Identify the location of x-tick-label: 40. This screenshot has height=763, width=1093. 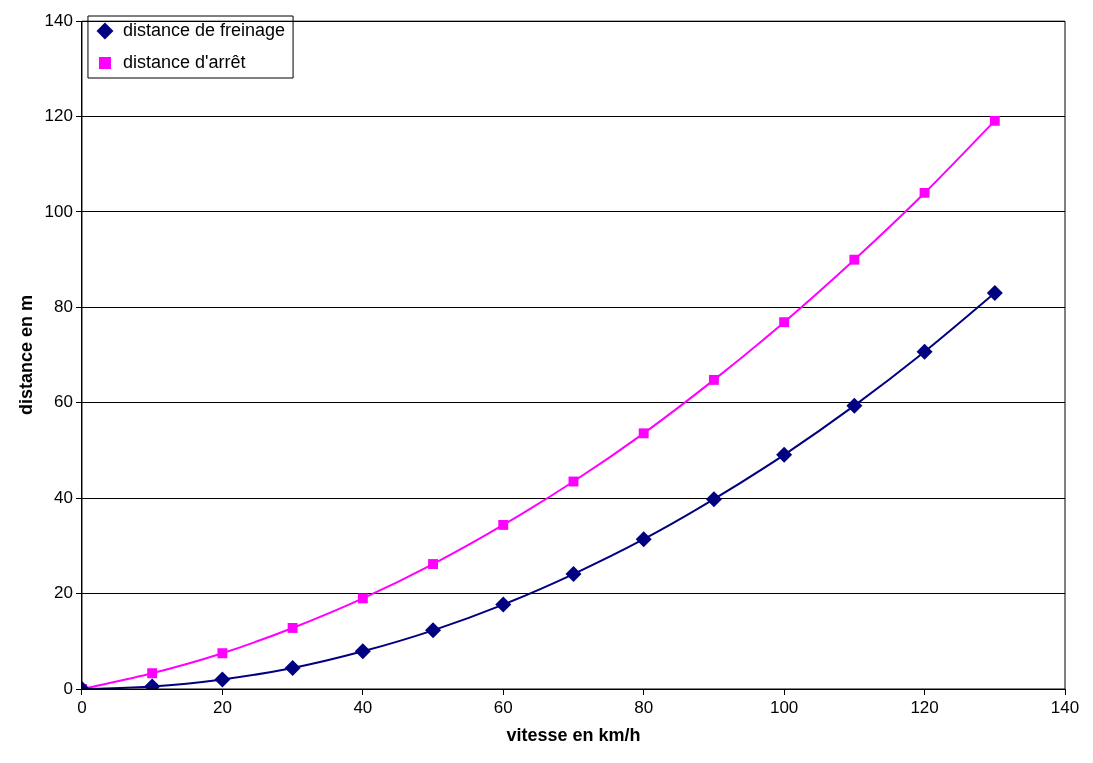
(363, 707).